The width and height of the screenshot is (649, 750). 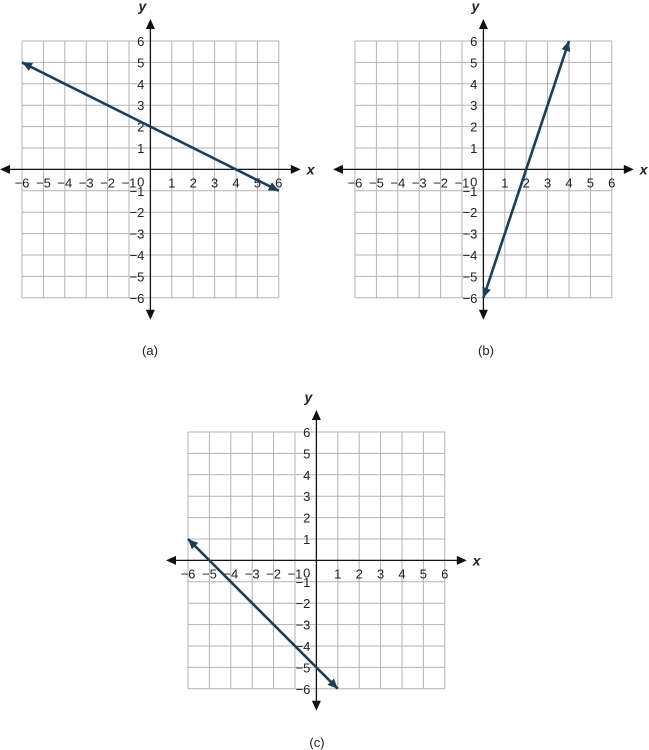 What do you see at coordinates (316, 742) in the screenshot?
I see `panel-label: (c)` at bounding box center [316, 742].